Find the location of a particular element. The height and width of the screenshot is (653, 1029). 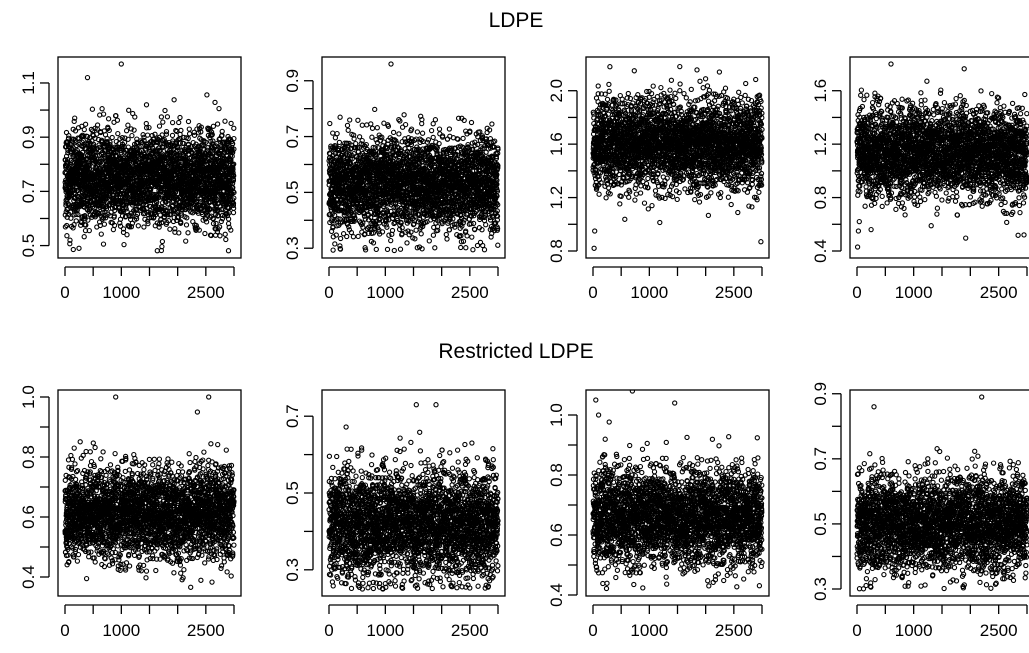

y-tick-label: 0.3 is located at coordinates (292, 248).